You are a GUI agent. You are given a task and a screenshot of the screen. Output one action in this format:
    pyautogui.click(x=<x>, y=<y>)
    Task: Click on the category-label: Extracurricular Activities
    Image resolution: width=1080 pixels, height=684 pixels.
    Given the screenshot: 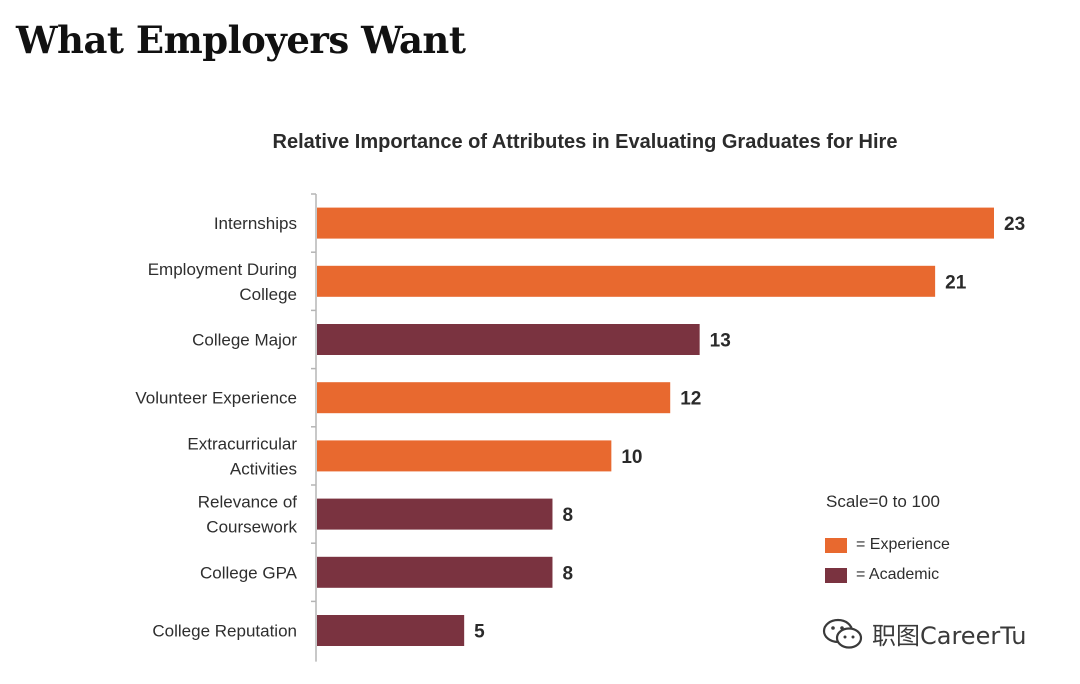 What is the action you would take?
    pyautogui.click(x=242, y=456)
    